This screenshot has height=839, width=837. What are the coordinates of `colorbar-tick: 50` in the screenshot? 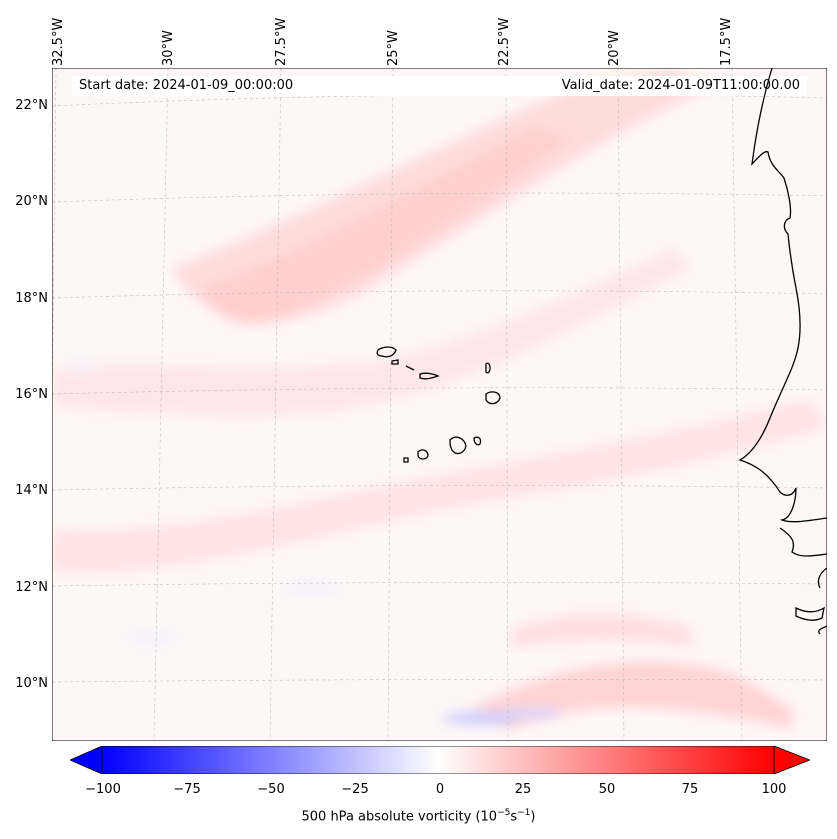 It's located at (607, 789).